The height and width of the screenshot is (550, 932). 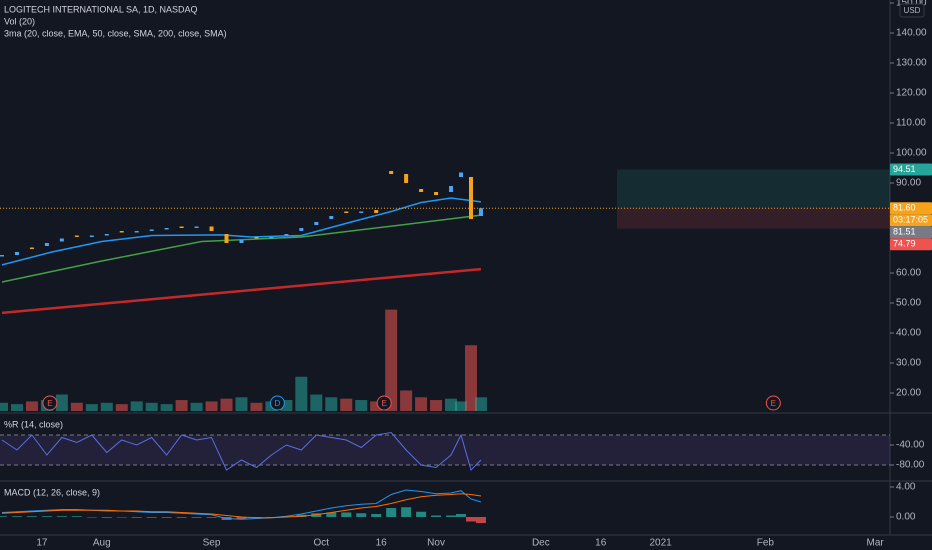 I want to click on currency: USD, so click(x=912, y=10).